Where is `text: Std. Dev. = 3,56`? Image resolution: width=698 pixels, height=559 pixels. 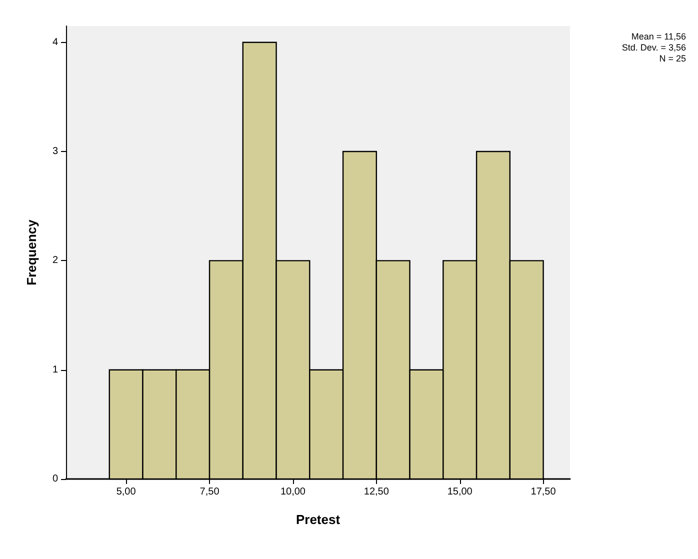 text: Std. Dev. = 3,56 is located at coordinates (654, 47).